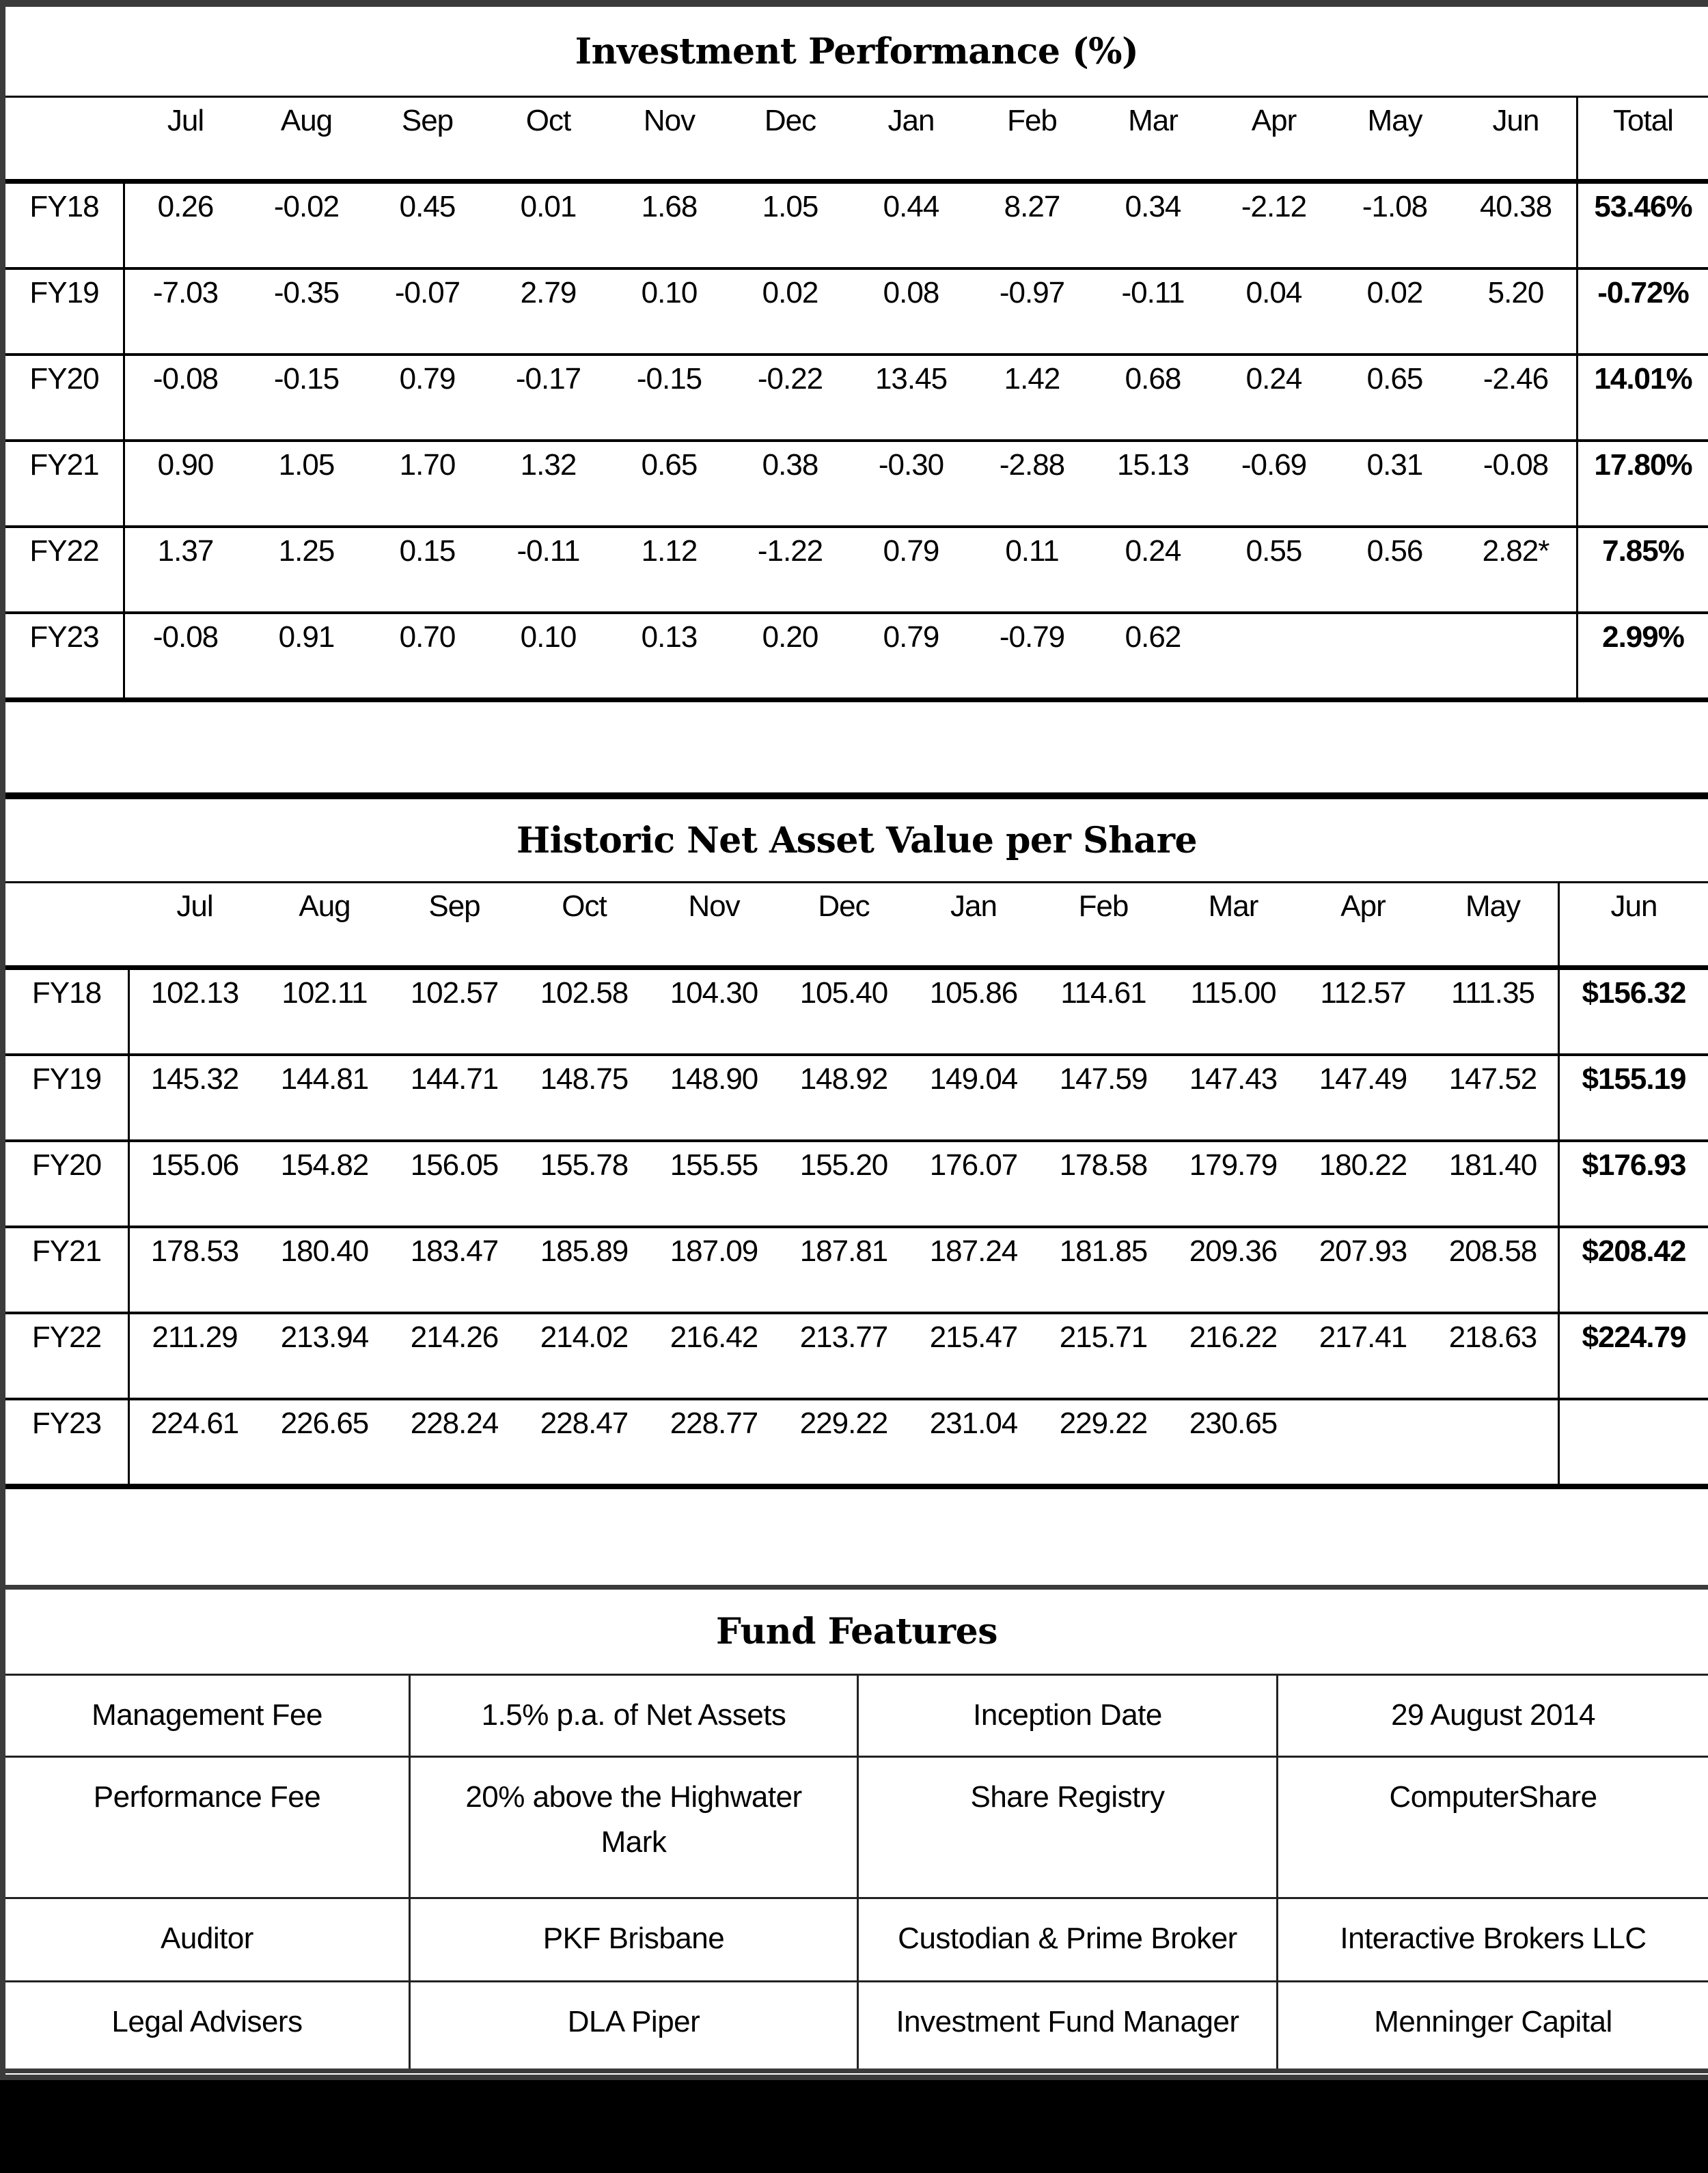 The image size is (1708, 2173). What do you see at coordinates (207, 1938) in the screenshot?
I see `feature-label: Auditor` at bounding box center [207, 1938].